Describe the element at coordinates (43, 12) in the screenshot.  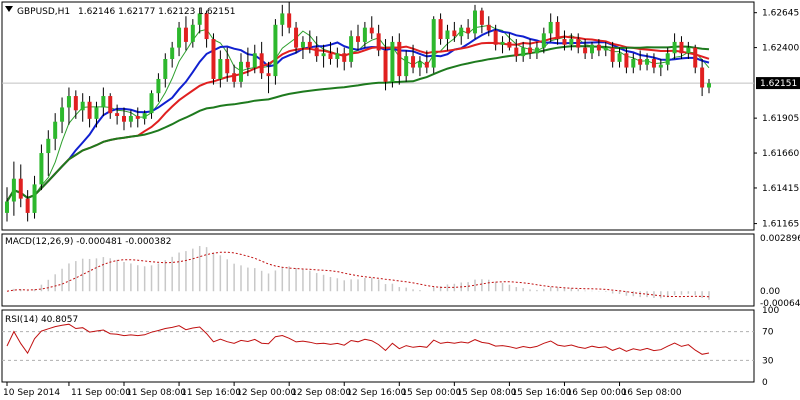
I see `symbol-title: GBPUSD,H1` at that location.